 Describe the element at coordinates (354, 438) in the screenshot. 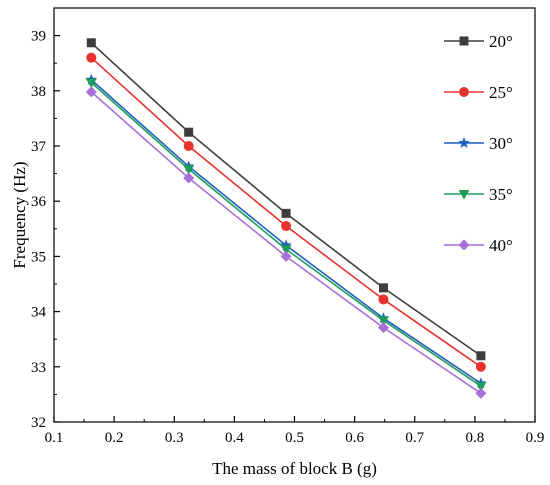

I see `x-tick-label: 0.6` at that location.